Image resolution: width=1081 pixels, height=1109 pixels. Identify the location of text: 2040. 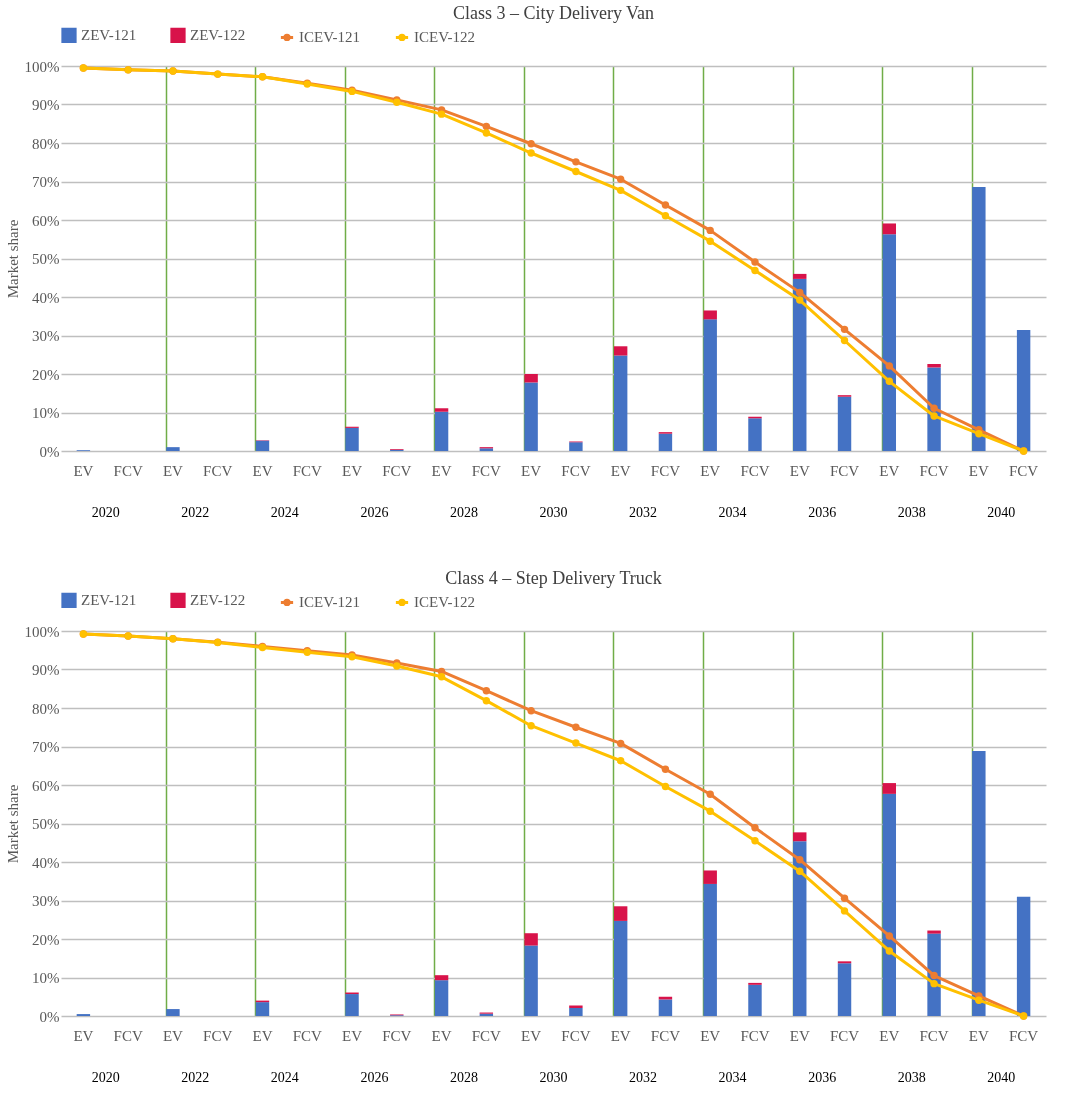
(1001, 512).